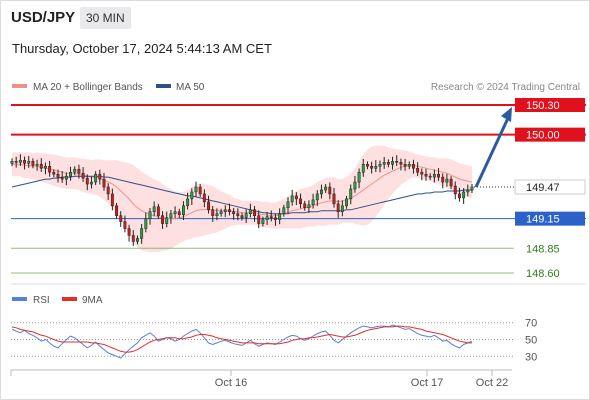 Image resolution: width=590 pixels, height=400 pixels. I want to click on pivot-label: 149.15, so click(543, 220).